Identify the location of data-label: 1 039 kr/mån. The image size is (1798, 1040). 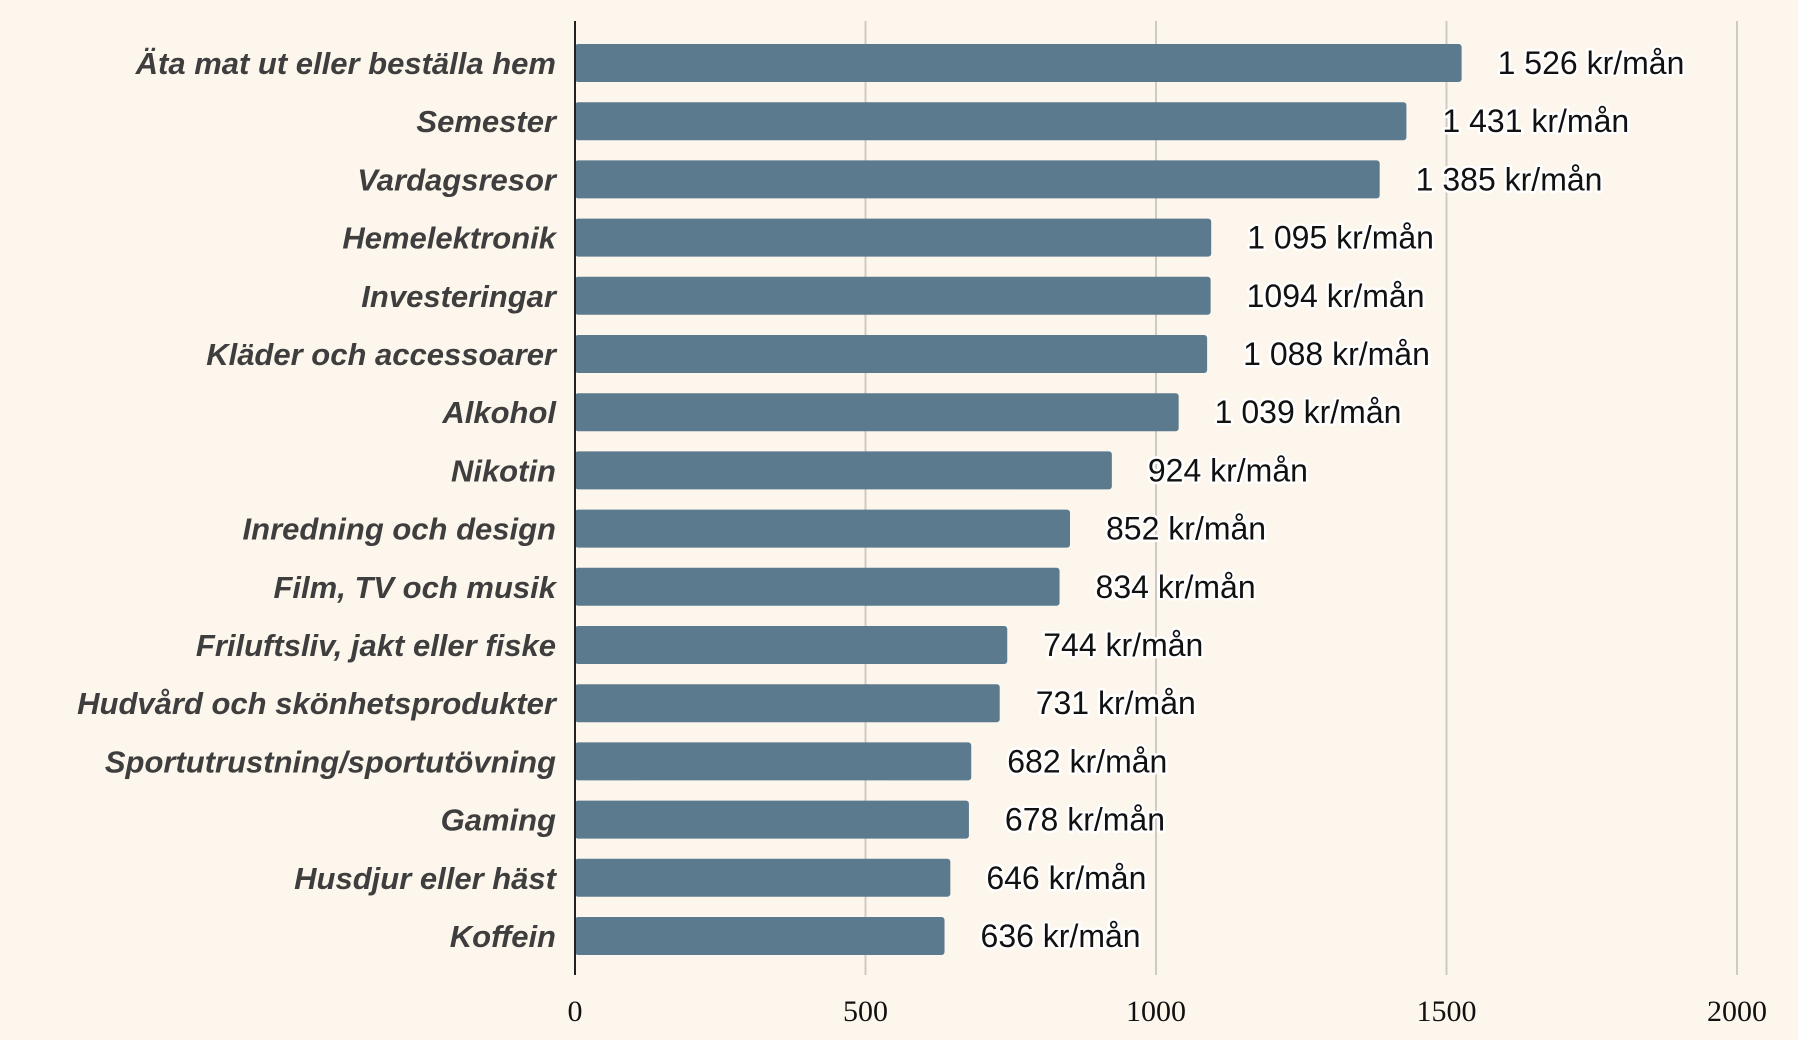
(1308, 412).